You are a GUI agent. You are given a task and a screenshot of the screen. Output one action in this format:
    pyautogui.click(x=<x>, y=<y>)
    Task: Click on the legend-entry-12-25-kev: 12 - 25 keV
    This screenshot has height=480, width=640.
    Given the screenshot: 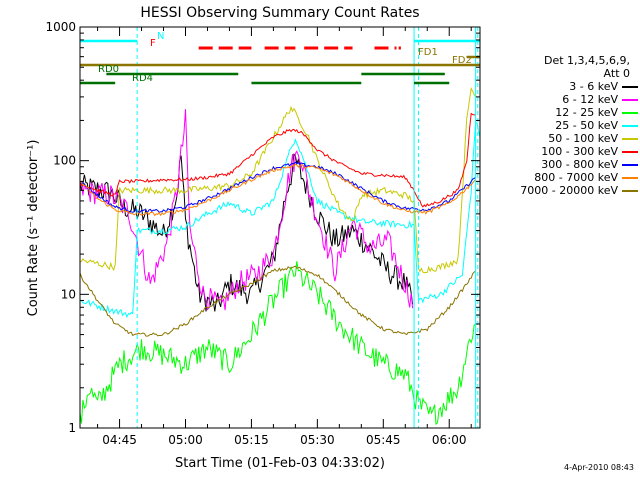 What is the action you would take?
    pyautogui.click(x=565, y=112)
    